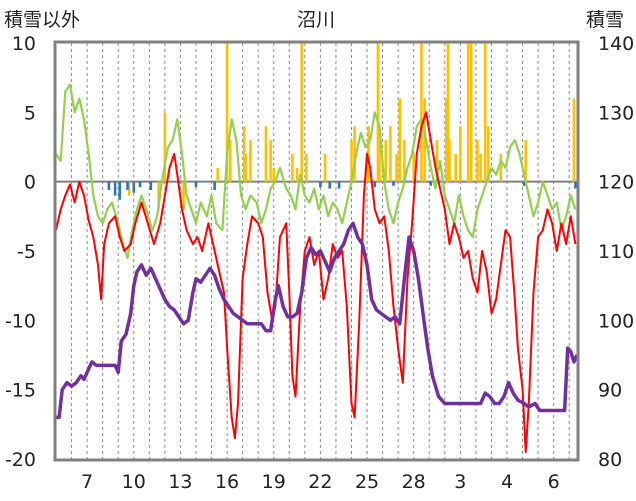 Image resolution: width=636 pixels, height=501 pixels. What do you see at coordinates (87, 482) in the screenshot?
I see `x-tick-label: 7` at bounding box center [87, 482].